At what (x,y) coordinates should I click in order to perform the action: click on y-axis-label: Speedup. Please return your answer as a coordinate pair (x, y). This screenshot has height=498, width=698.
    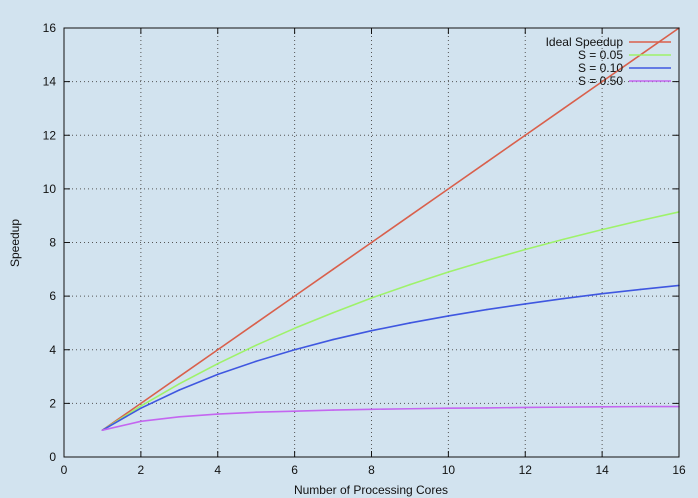
    Looking at the image, I should click on (15, 243).